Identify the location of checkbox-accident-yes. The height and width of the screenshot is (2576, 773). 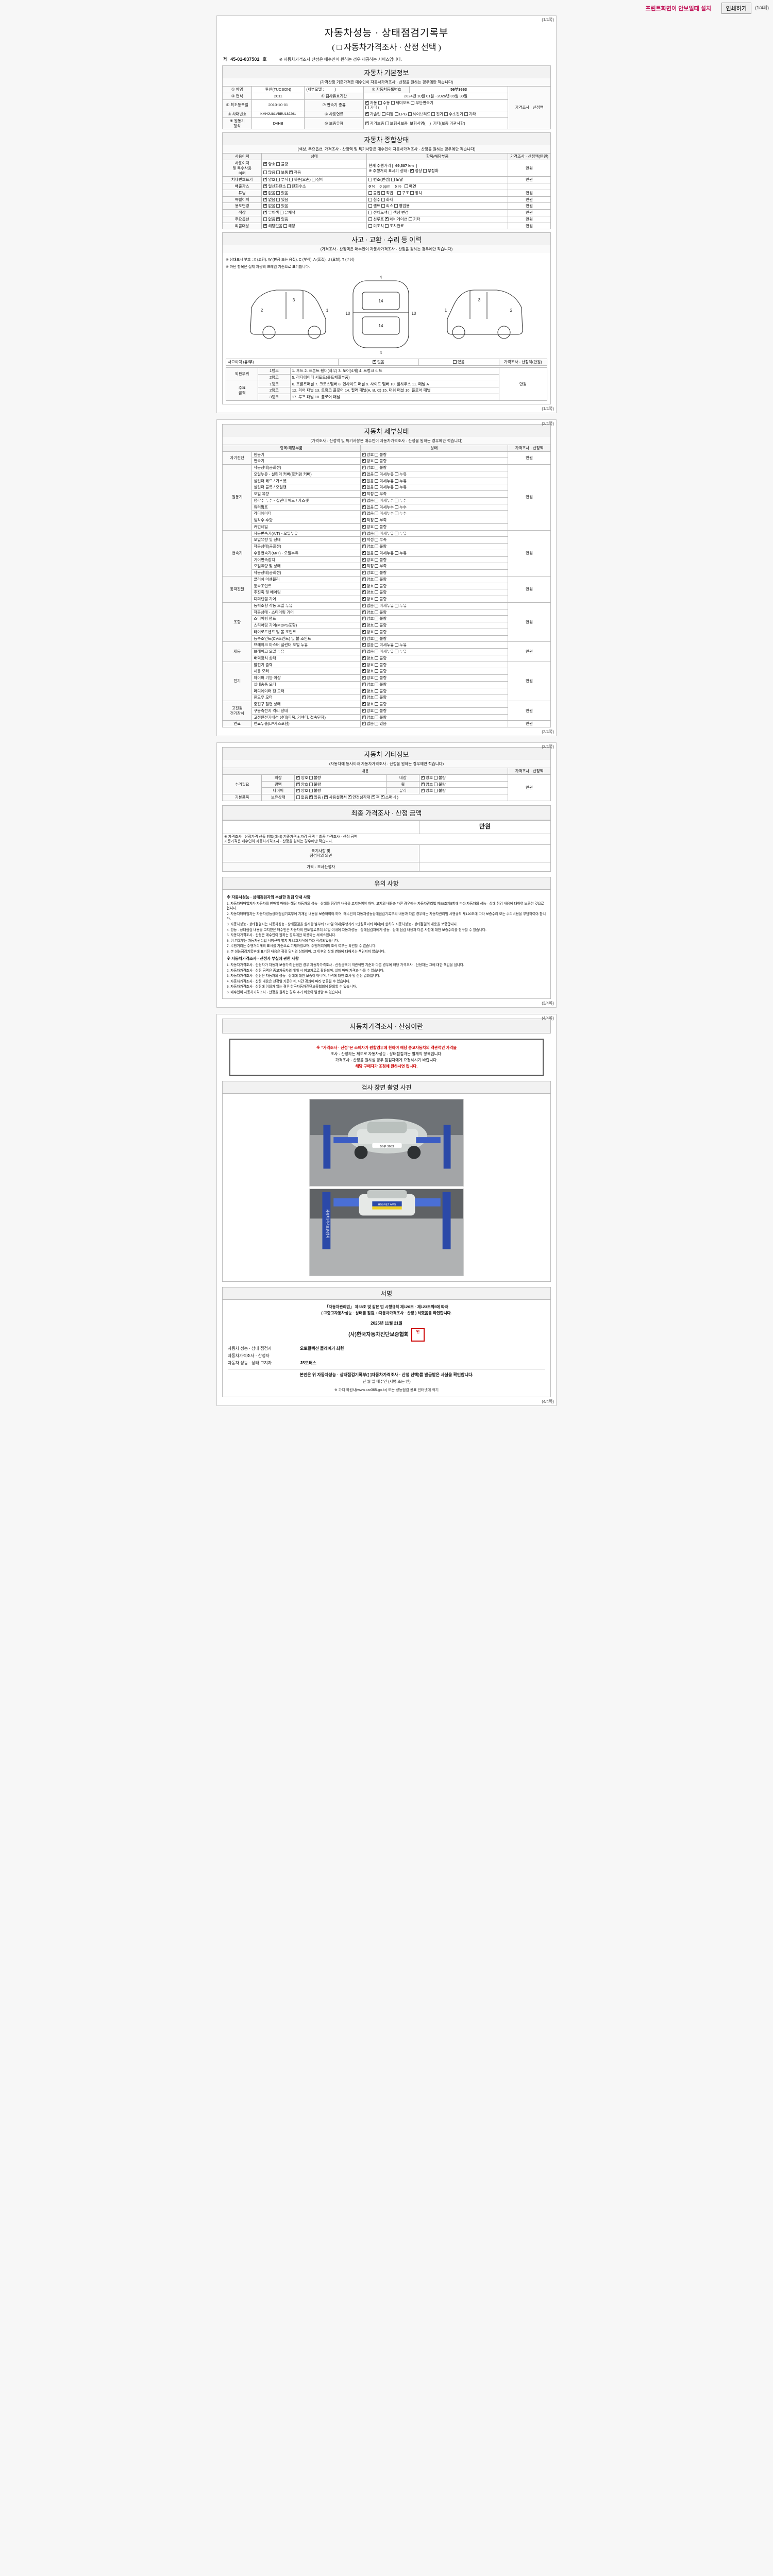
(455, 362).